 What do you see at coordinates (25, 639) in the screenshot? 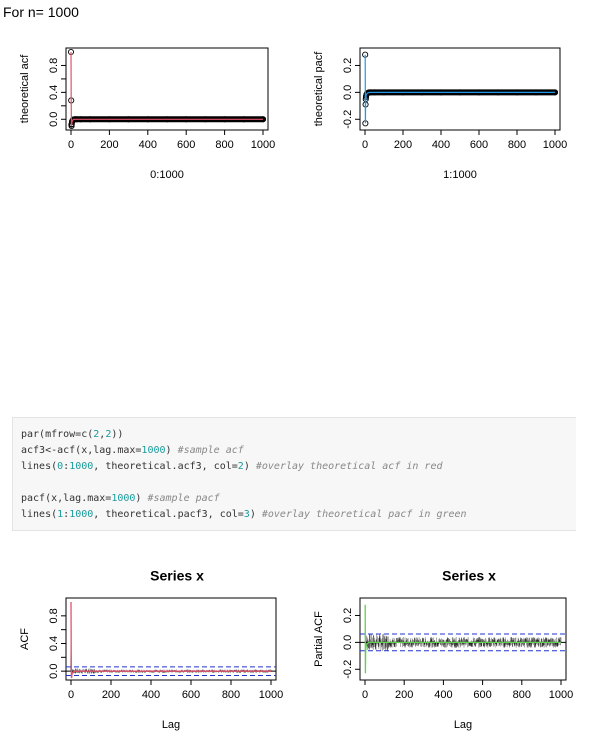
I see `y-axis-label: ACF` at bounding box center [25, 639].